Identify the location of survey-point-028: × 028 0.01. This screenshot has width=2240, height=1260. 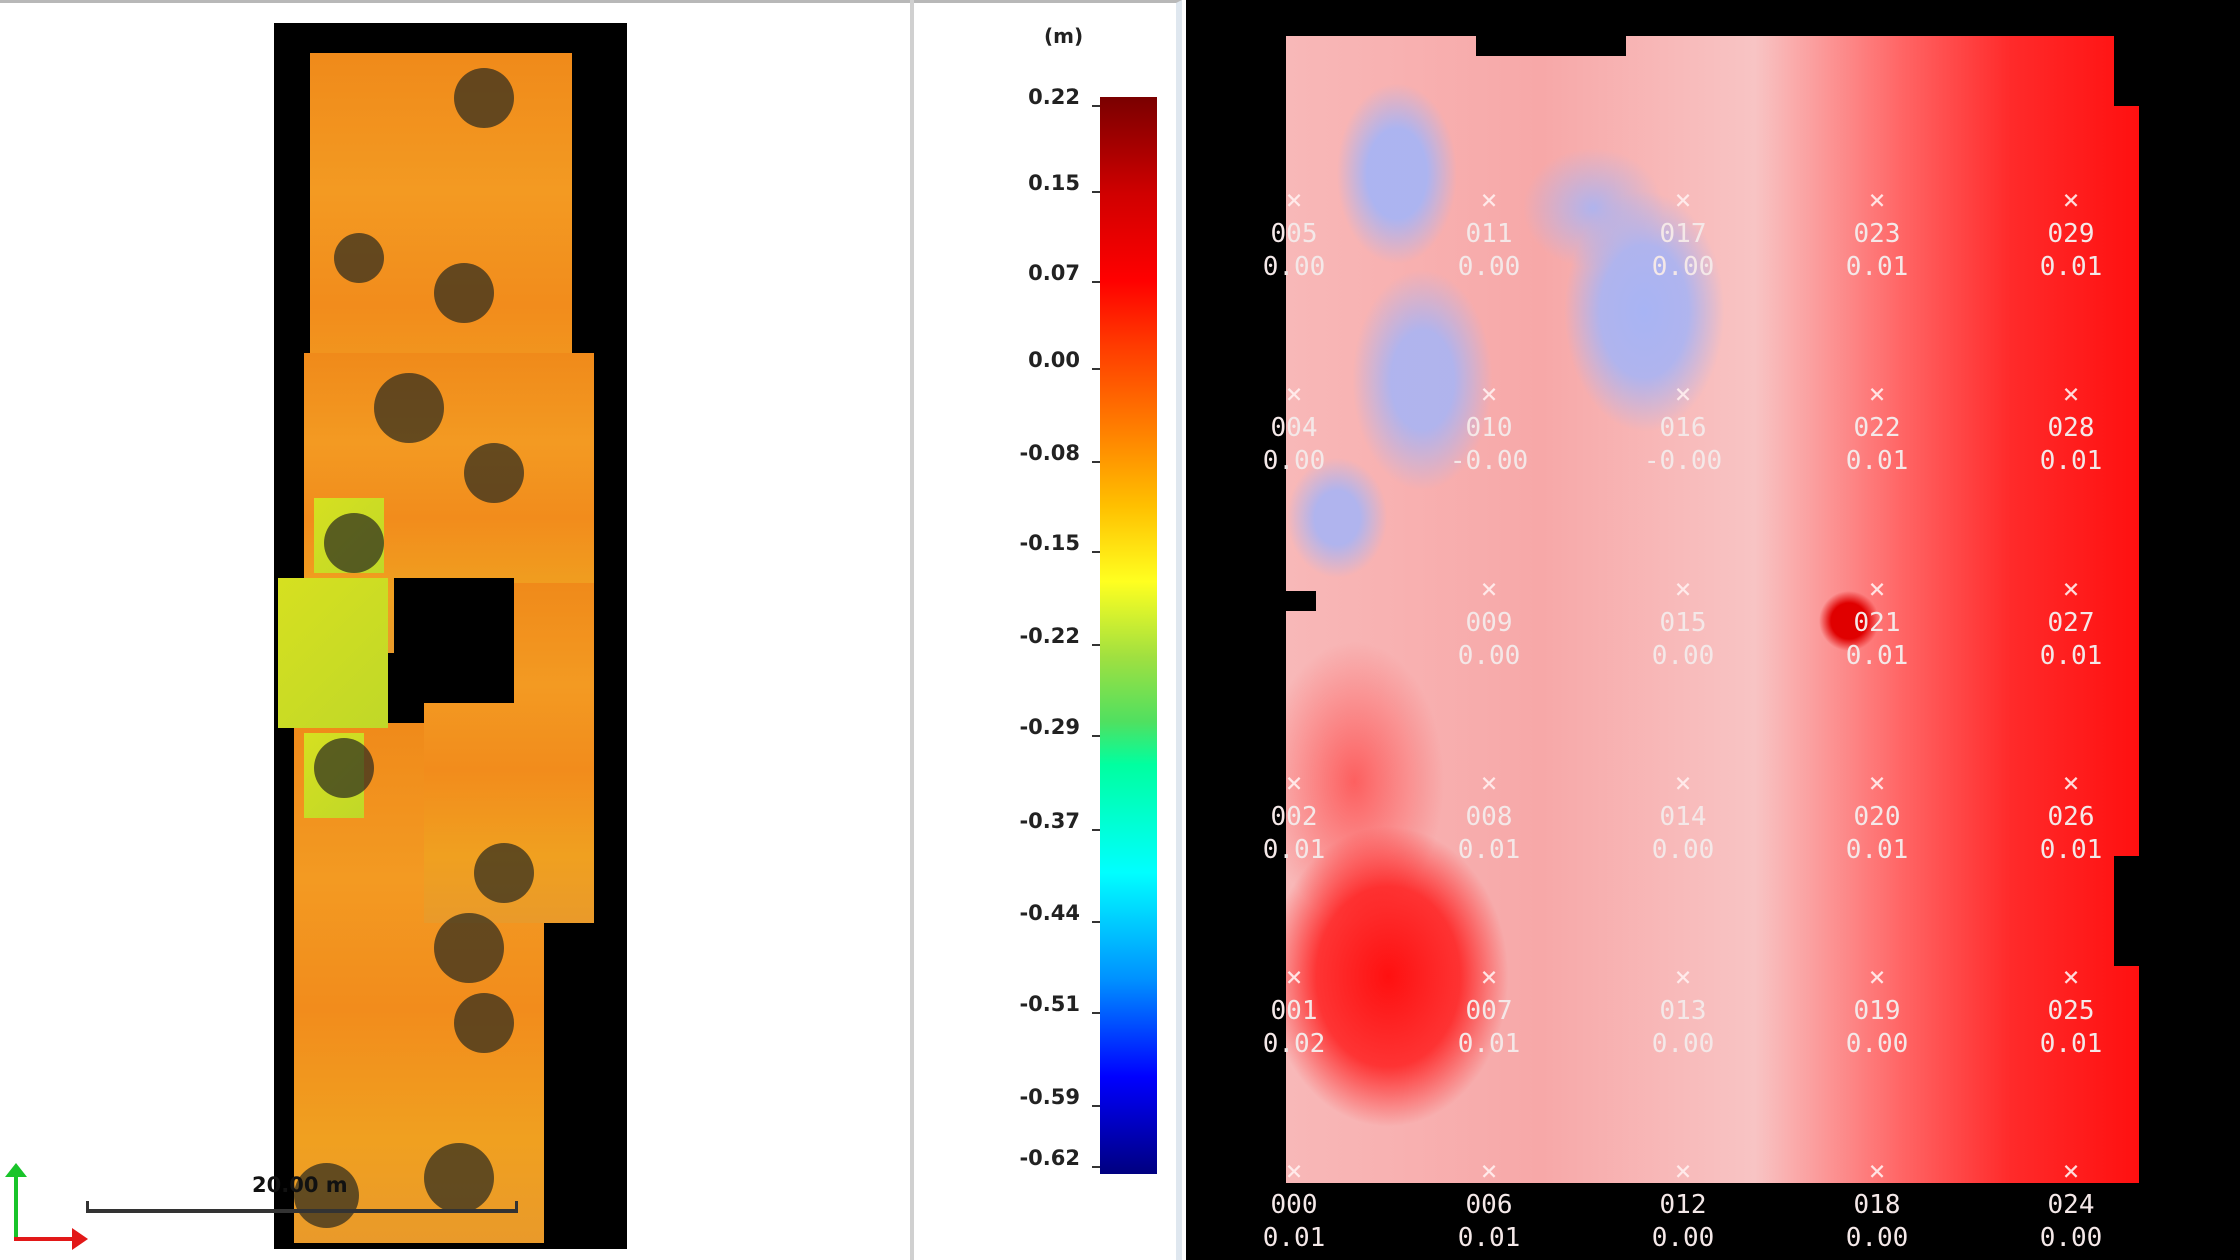
(2071, 427).